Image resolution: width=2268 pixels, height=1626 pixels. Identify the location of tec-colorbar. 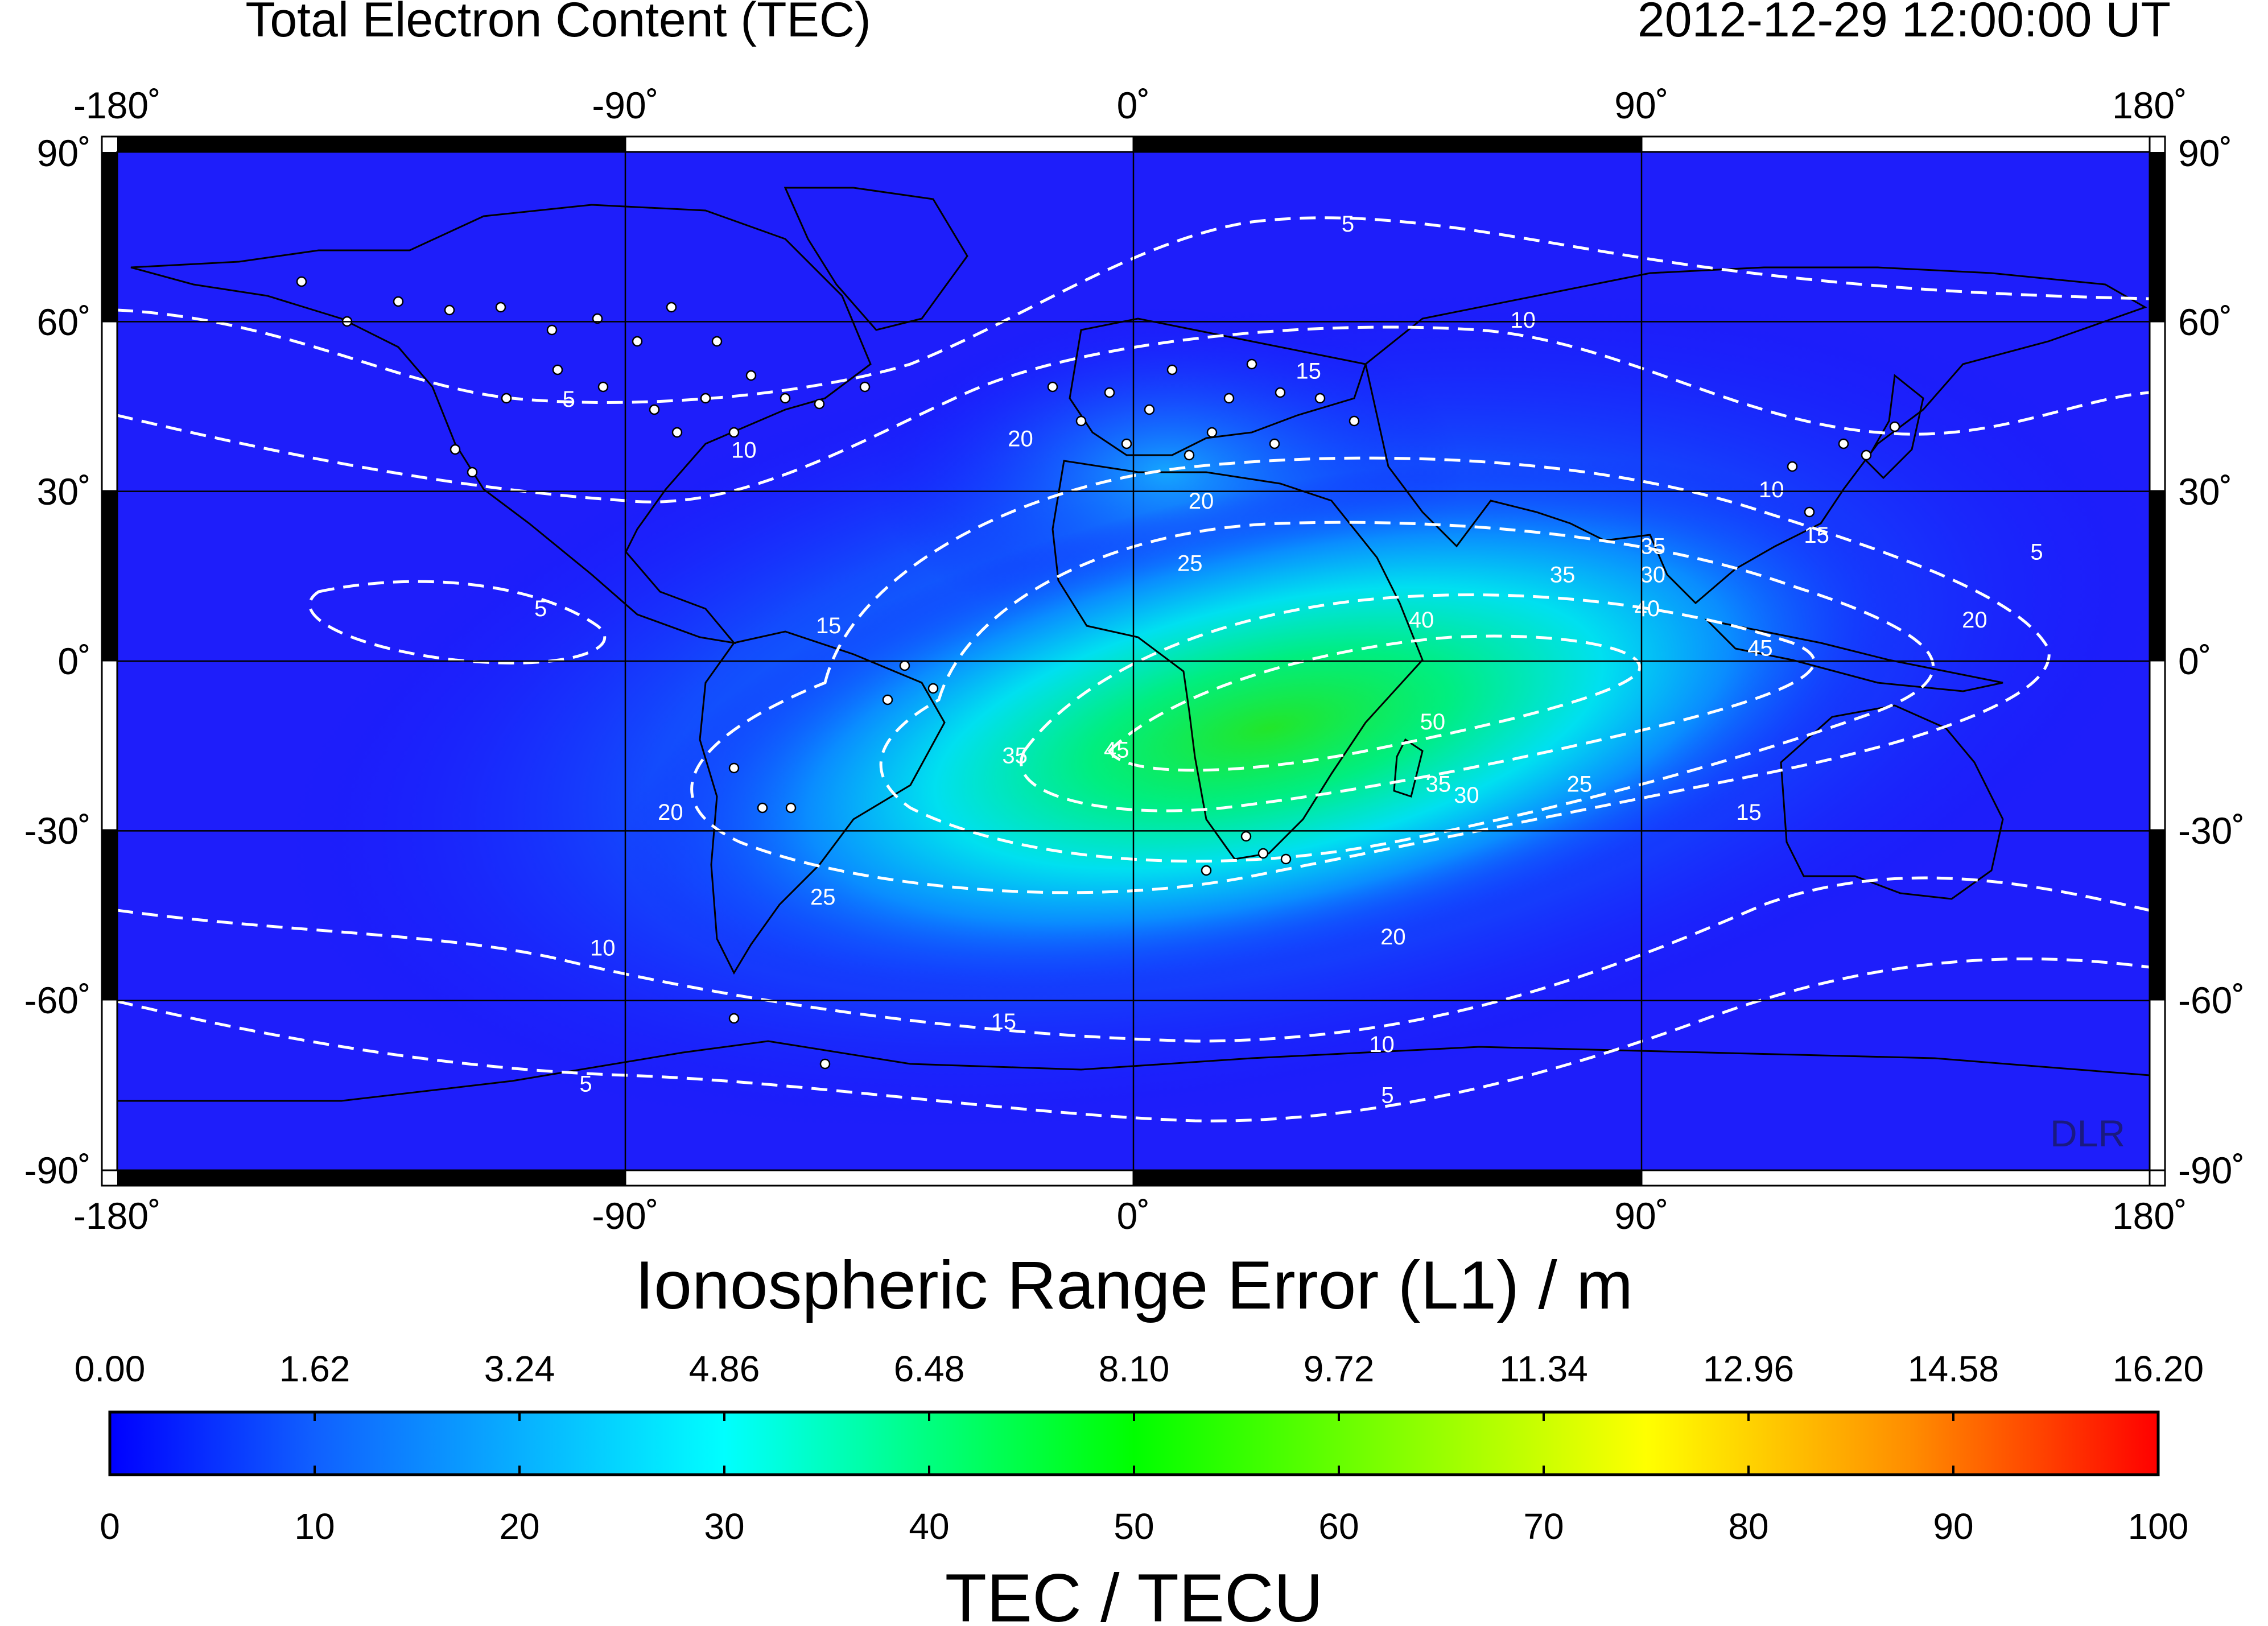
(1134, 1443).